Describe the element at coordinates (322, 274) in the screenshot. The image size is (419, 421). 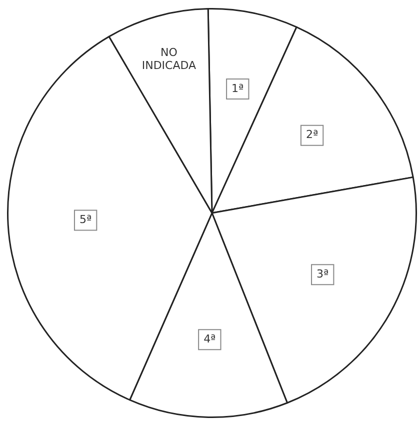
I see `slice-label: 3ª` at that location.